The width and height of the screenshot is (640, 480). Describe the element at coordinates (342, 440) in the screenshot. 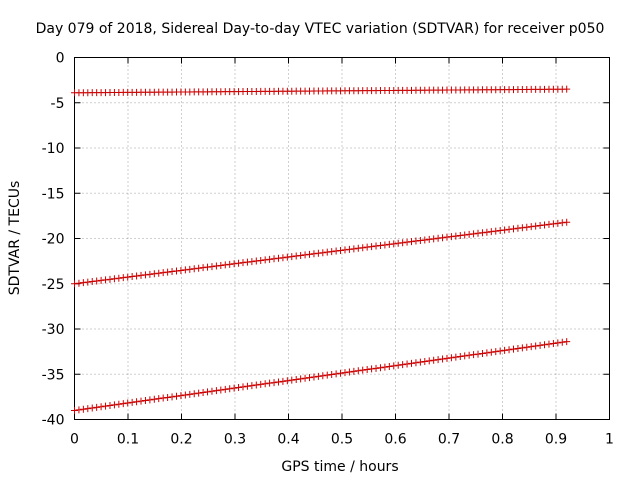

I see `x-tick-labels: 0 0.1 0.2 0.3 0.4 0.5 0.6 0.7 0.8 0.9 1` at that location.